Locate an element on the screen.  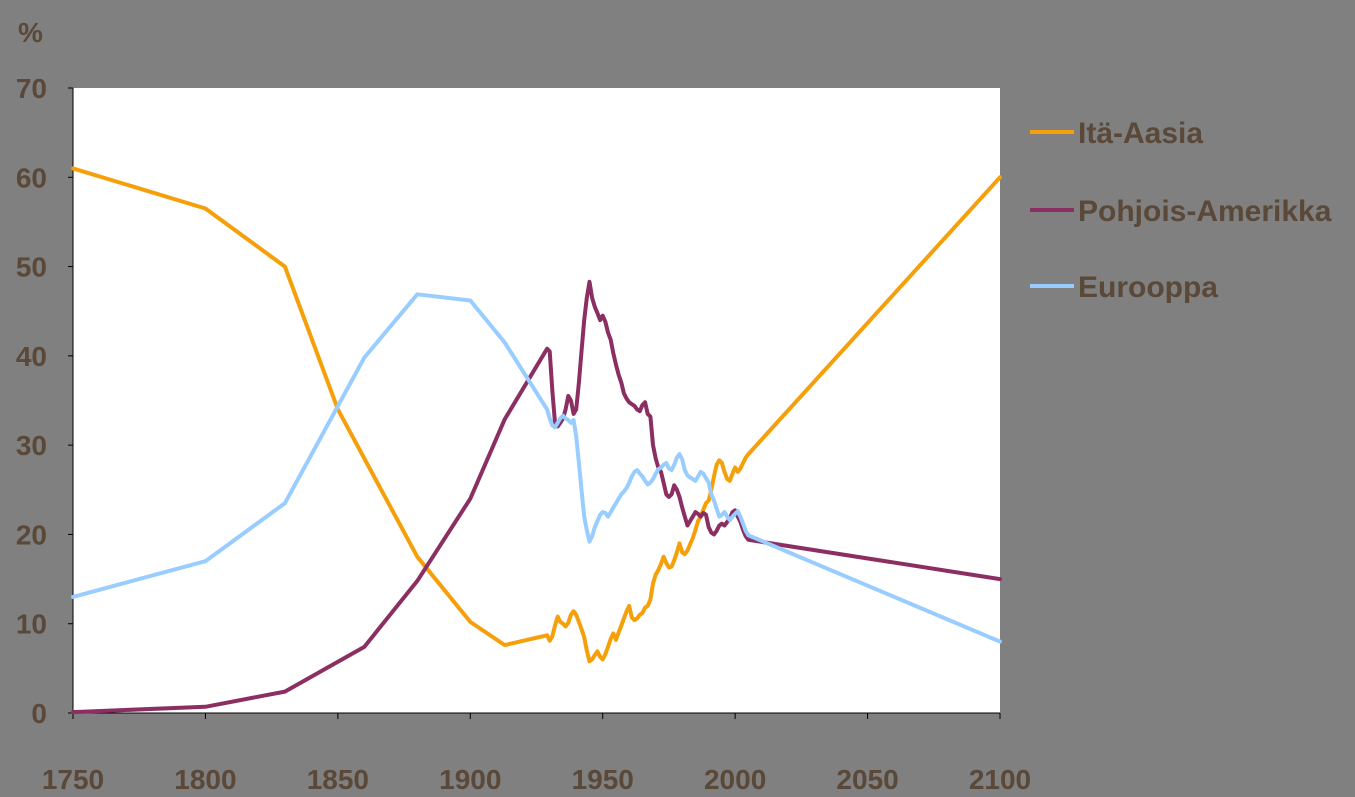
y-axis-unit-label: % is located at coordinates (30, 32).